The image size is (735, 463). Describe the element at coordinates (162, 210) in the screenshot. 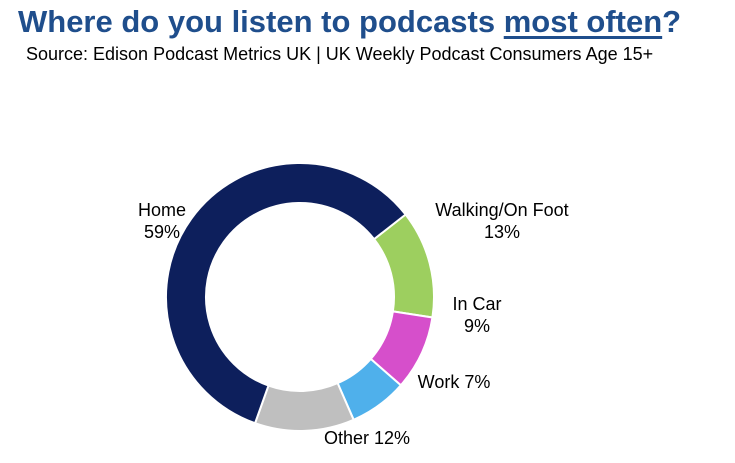

I see `slice-label-home: Home` at that location.